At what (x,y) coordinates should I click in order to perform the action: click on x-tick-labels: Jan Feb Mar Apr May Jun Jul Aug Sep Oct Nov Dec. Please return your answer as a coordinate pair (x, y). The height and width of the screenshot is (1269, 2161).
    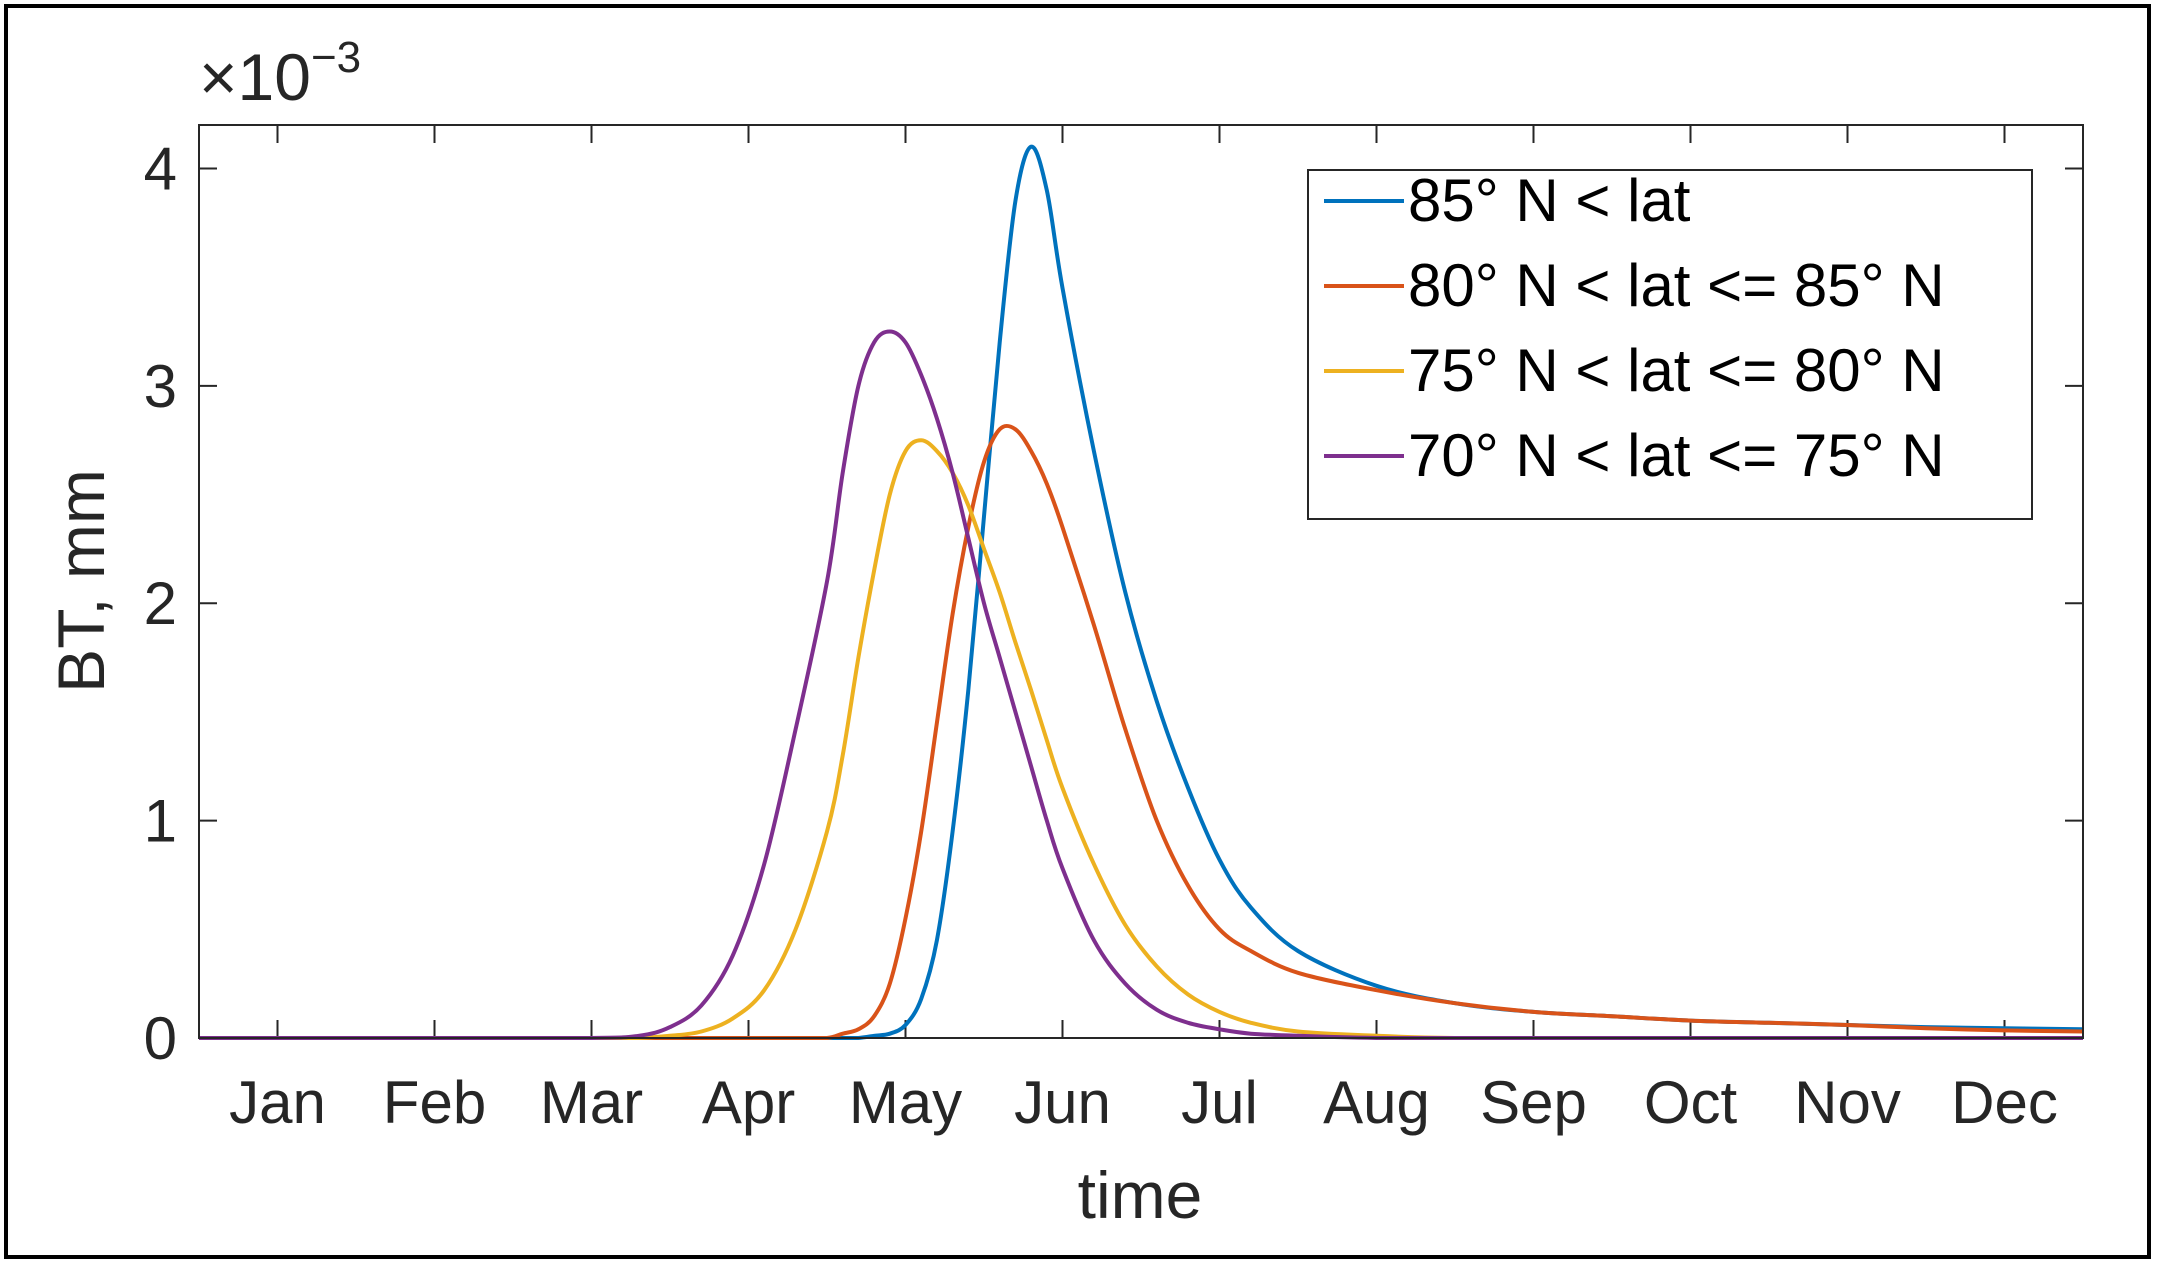
    Looking at the image, I should click on (1143, 1102).